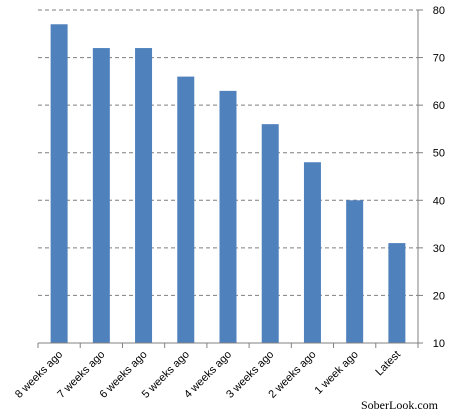 This screenshot has height=417, width=458. I want to click on x-tick-label: 1 week ago, so click(337, 373).